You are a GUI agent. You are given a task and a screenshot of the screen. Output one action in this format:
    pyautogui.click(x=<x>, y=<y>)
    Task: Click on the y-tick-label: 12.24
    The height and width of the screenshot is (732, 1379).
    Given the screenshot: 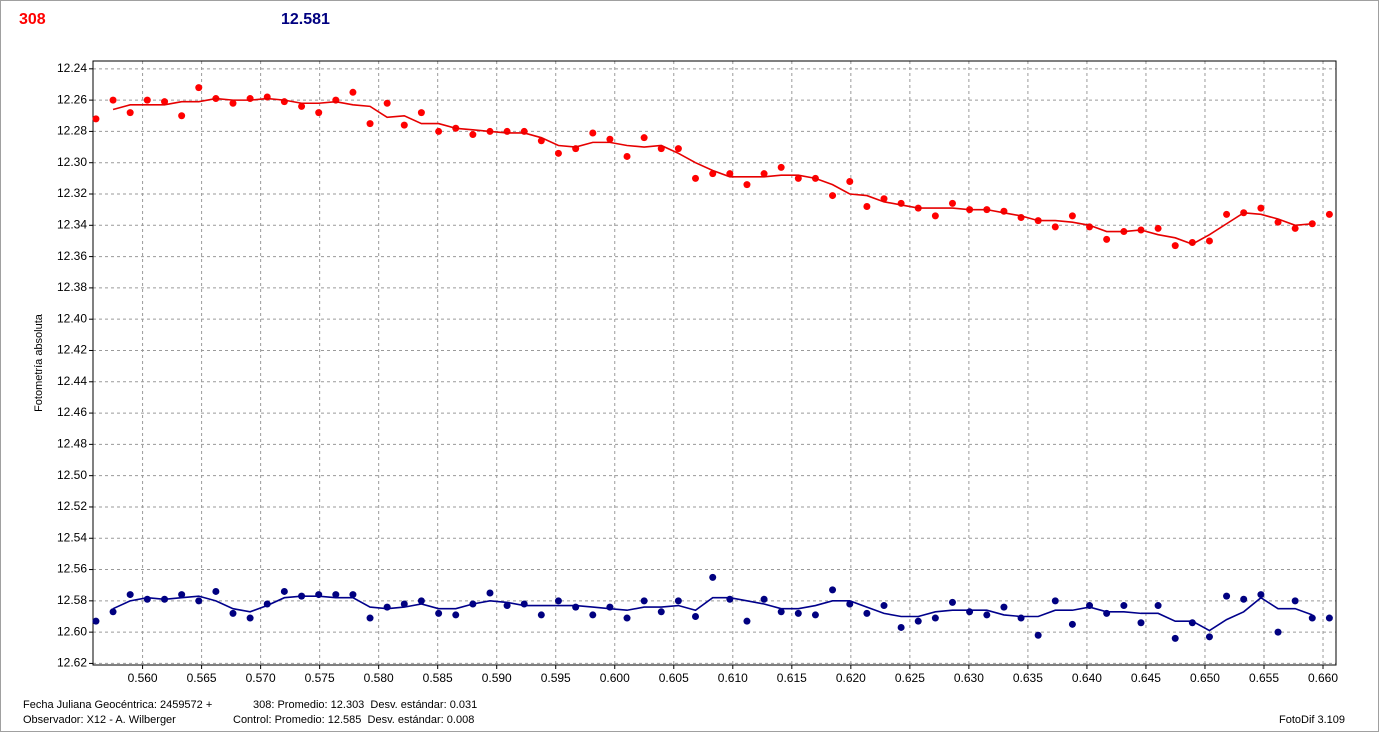 What is the action you would take?
    pyautogui.click(x=72, y=68)
    